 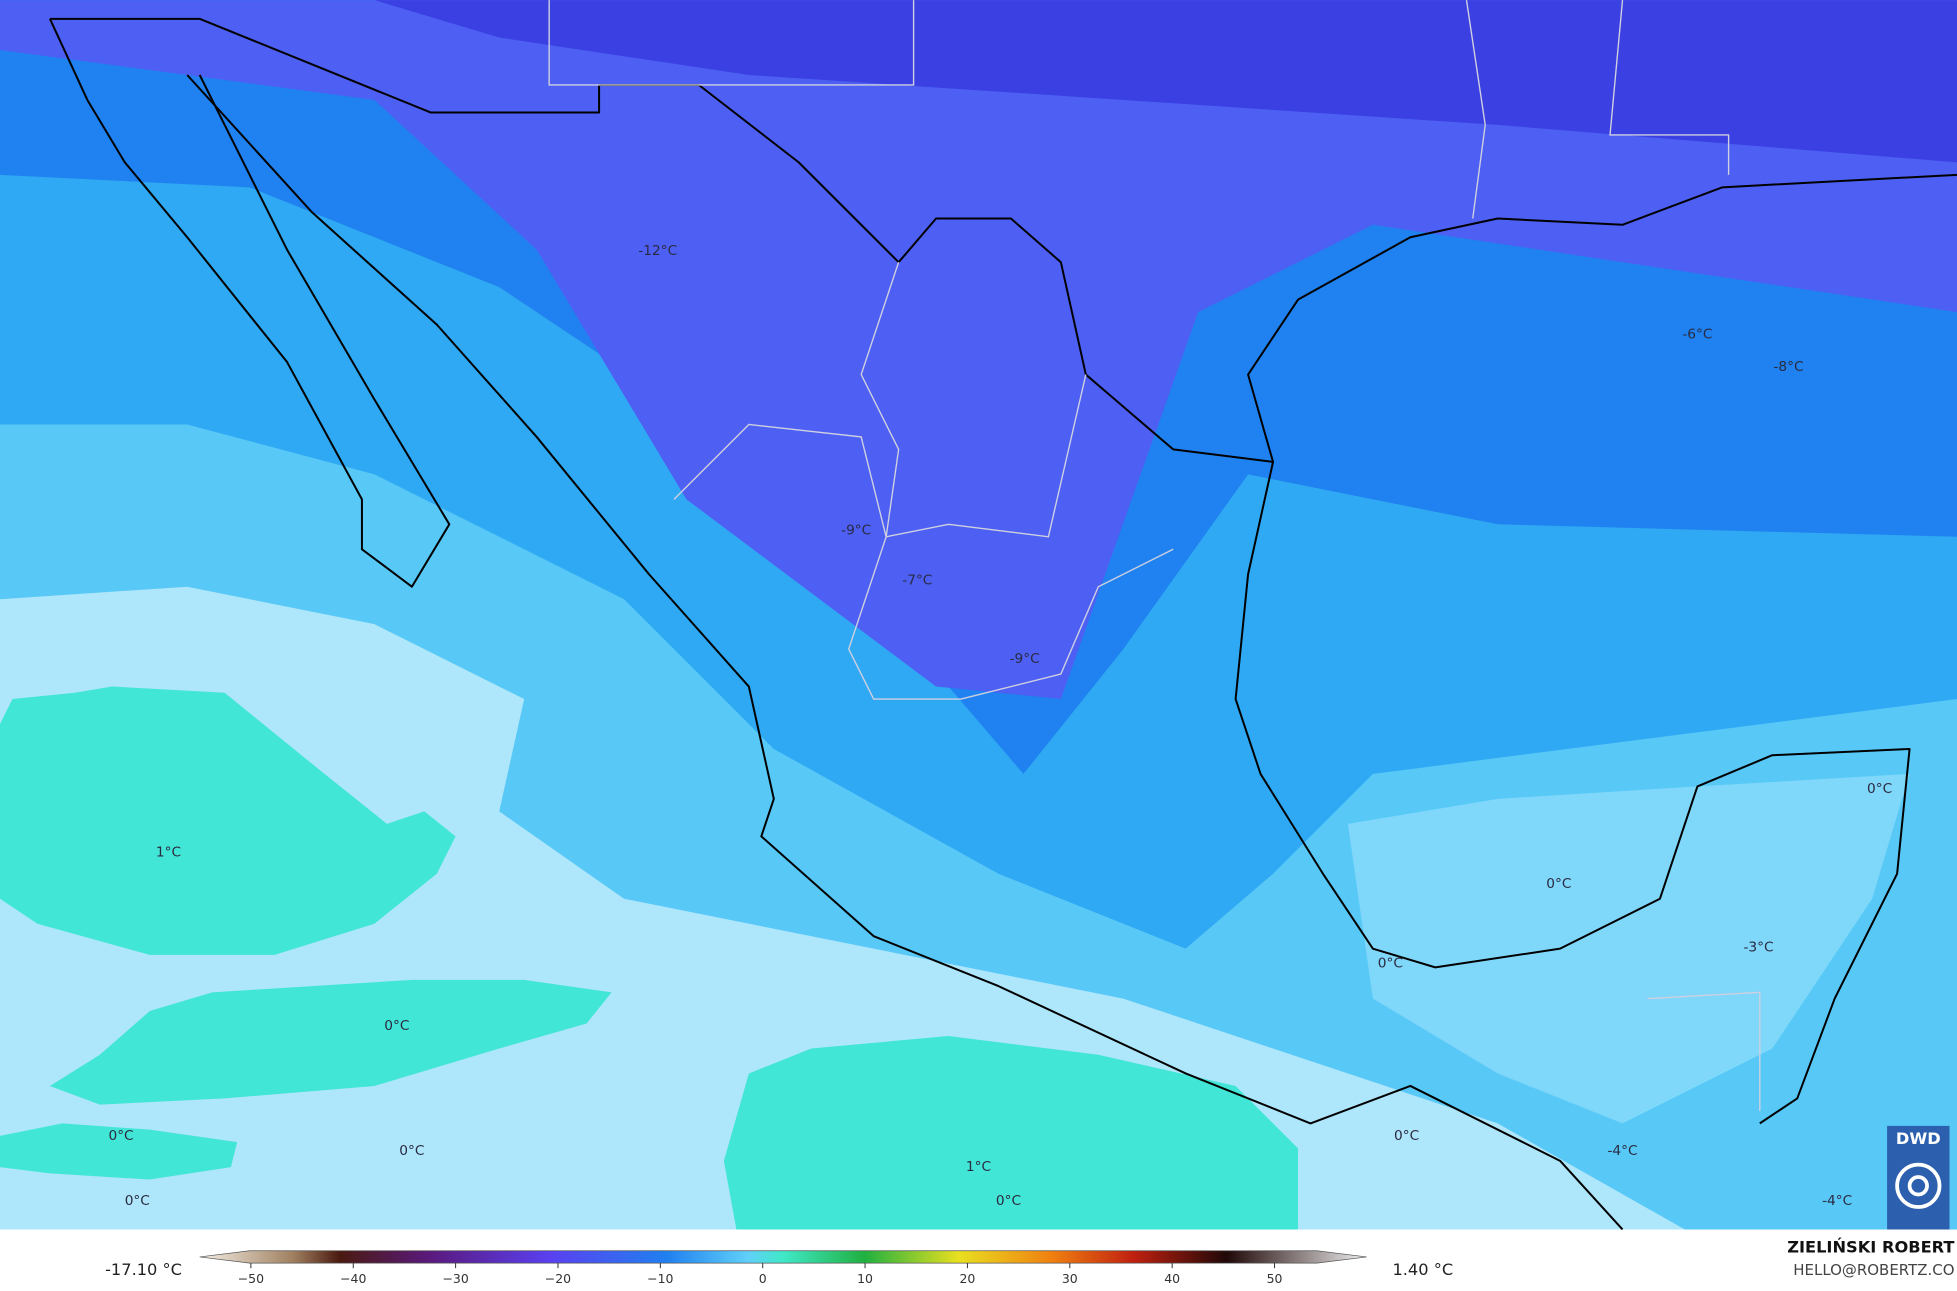 What do you see at coordinates (1870, 1247) in the screenshot?
I see `author: ZIELIŃSKI ROBERT` at bounding box center [1870, 1247].